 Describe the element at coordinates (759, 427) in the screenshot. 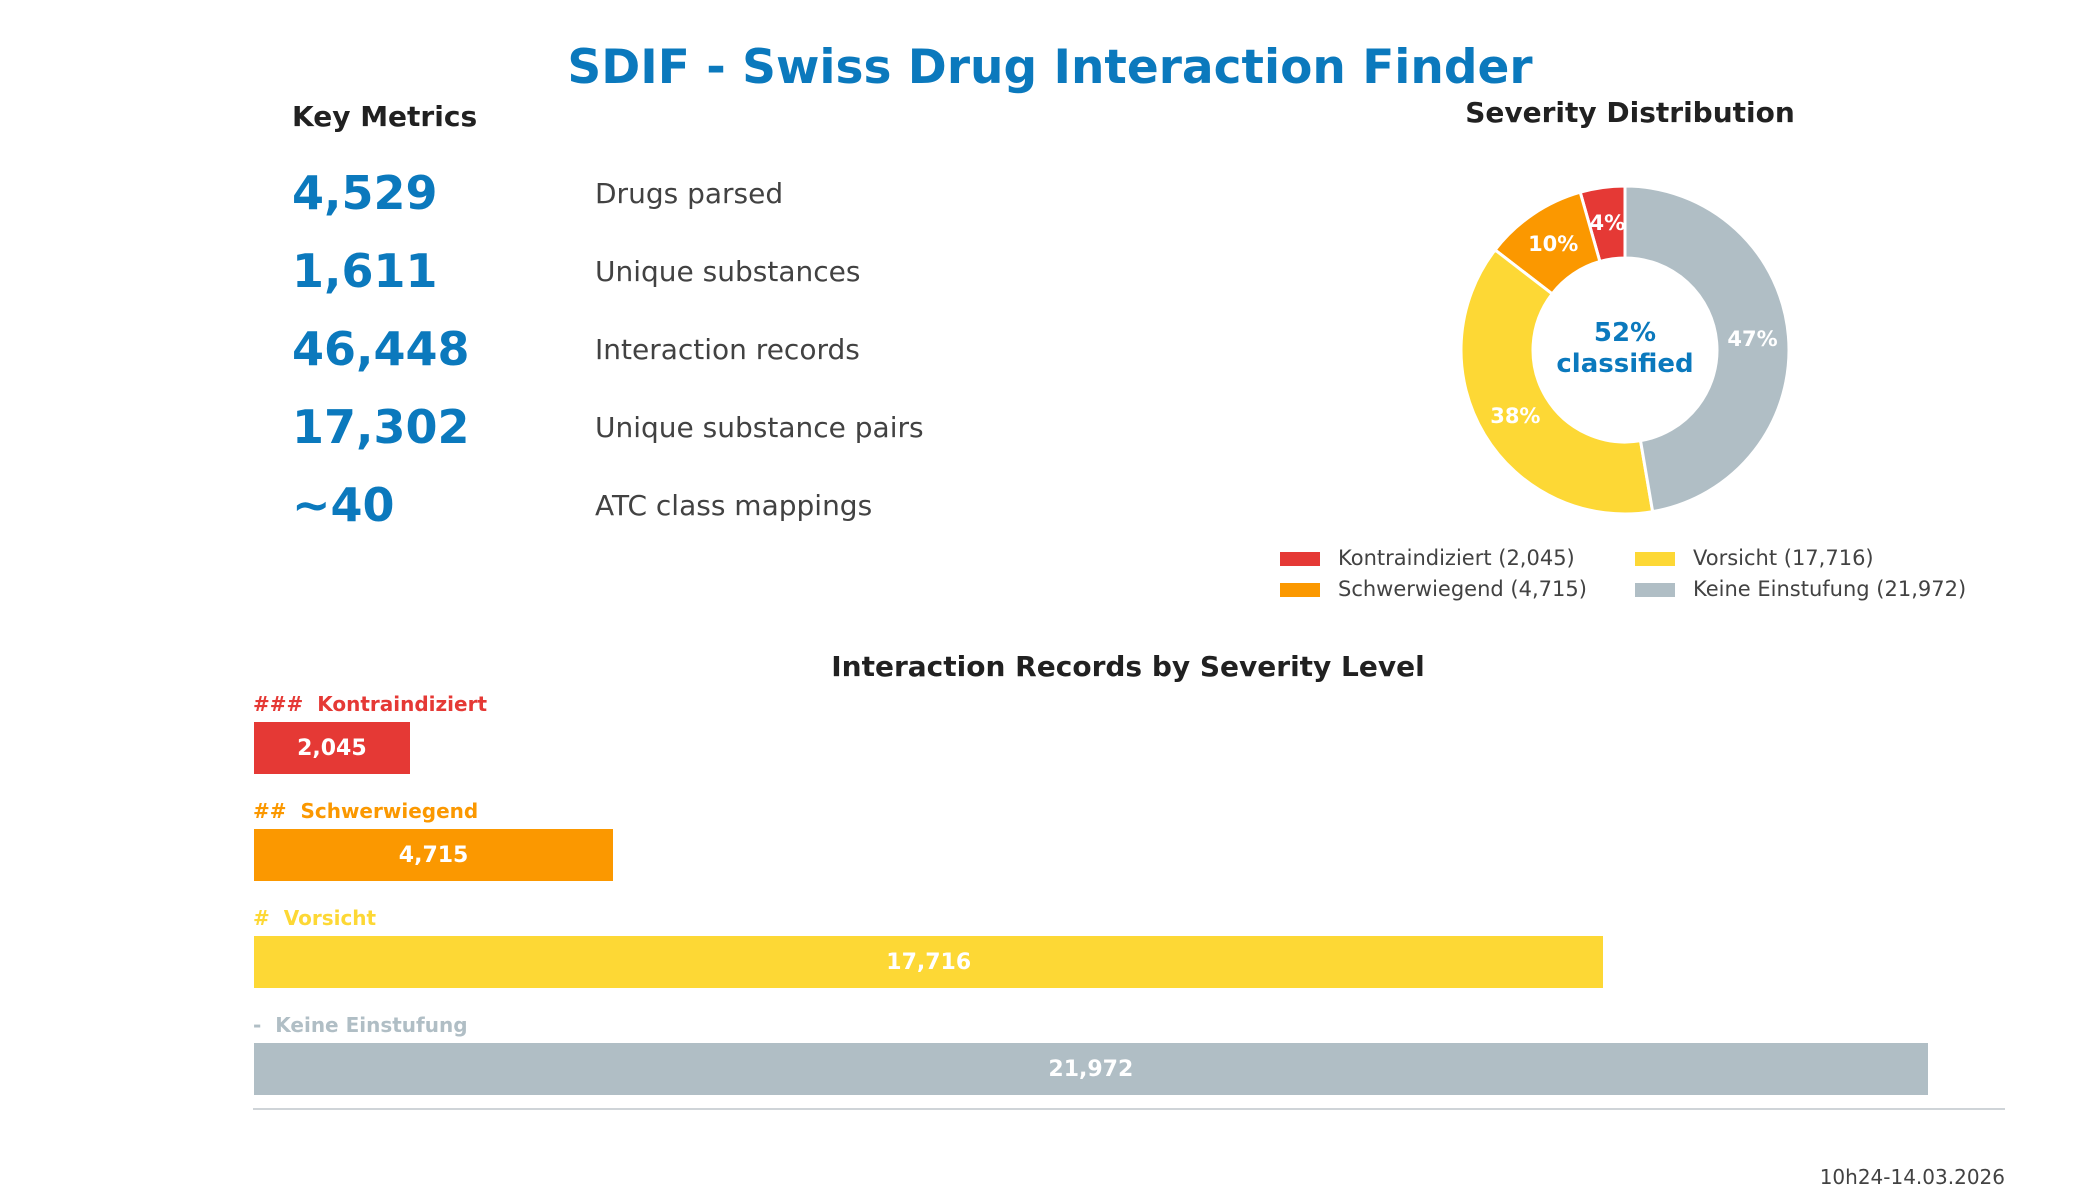

I see `metric-label-pairs: Unique substance pairs` at that location.